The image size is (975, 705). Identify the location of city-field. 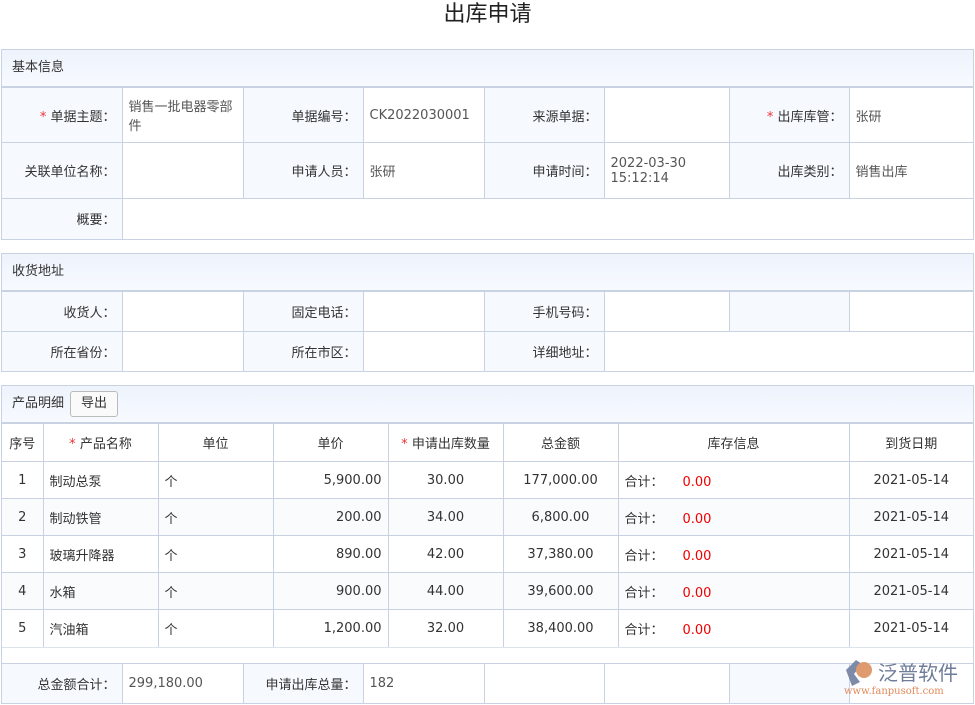
(423, 351).